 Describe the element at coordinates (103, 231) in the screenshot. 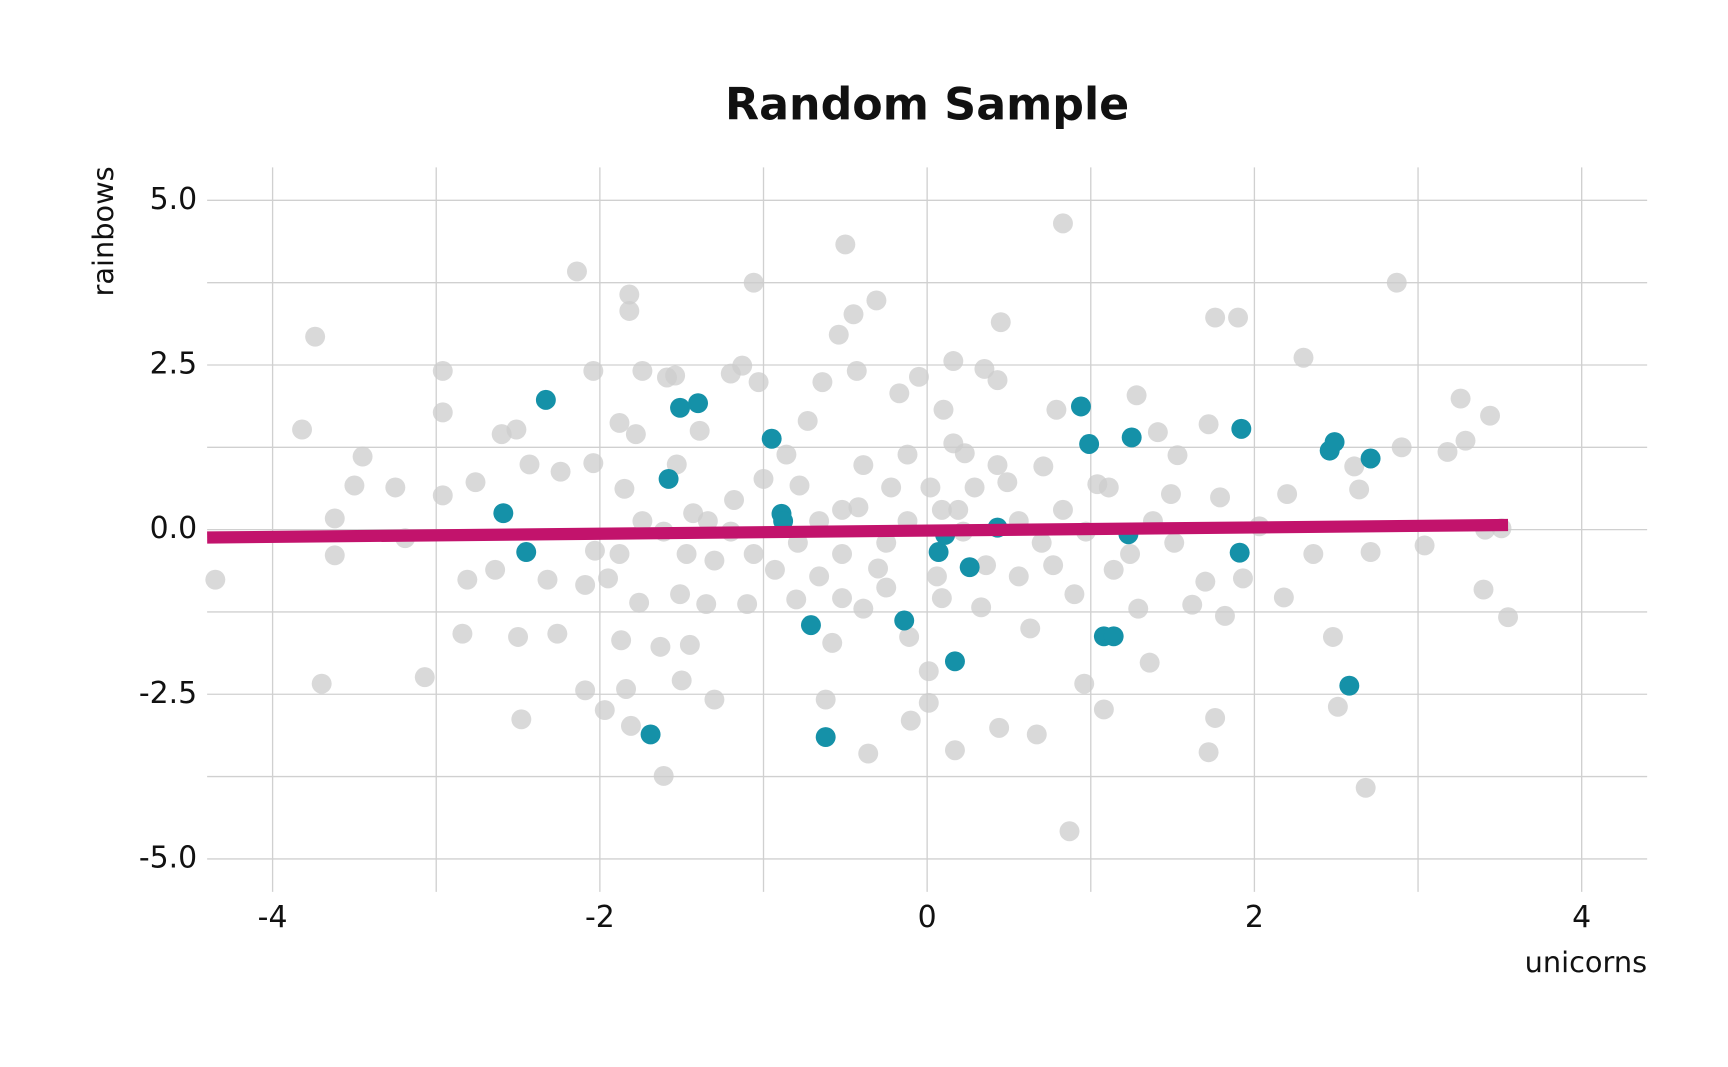

I see `y-axis-label: rainbows` at that location.